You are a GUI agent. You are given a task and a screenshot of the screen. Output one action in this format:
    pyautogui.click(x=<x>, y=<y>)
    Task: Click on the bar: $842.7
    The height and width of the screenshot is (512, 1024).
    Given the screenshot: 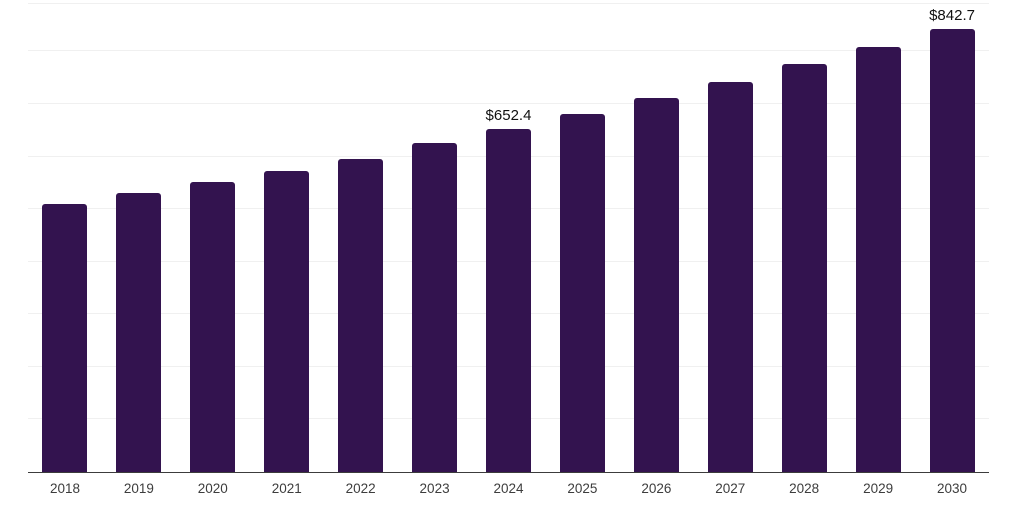 What is the action you would take?
    pyautogui.click(x=952, y=239)
    